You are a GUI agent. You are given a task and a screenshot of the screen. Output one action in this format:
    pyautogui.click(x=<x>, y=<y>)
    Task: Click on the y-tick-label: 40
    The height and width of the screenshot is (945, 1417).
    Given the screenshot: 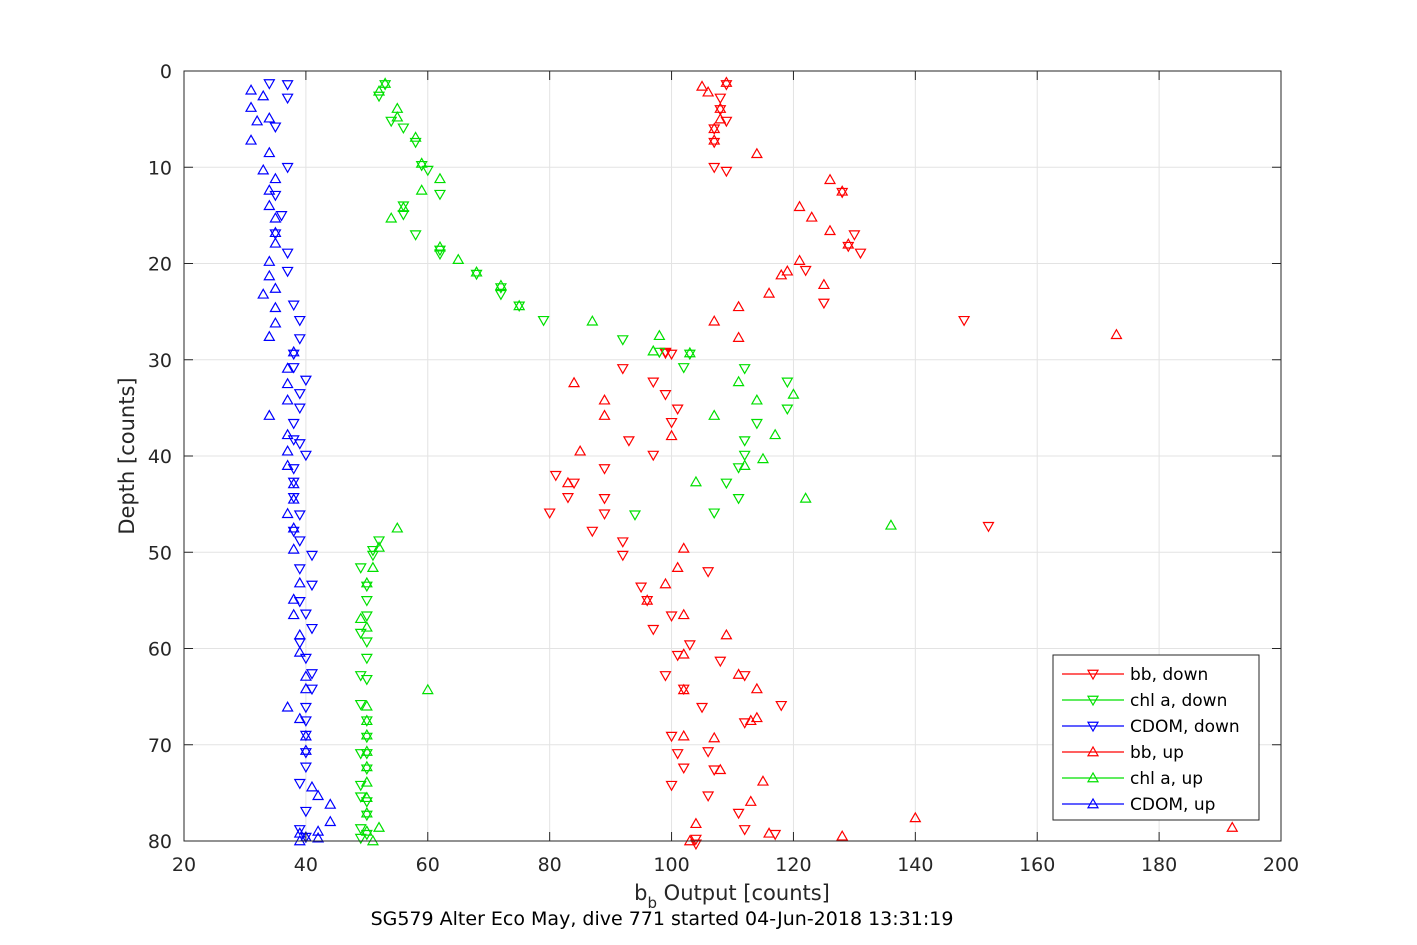 What is the action you would take?
    pyautogui.click(x=160, y=457)
    